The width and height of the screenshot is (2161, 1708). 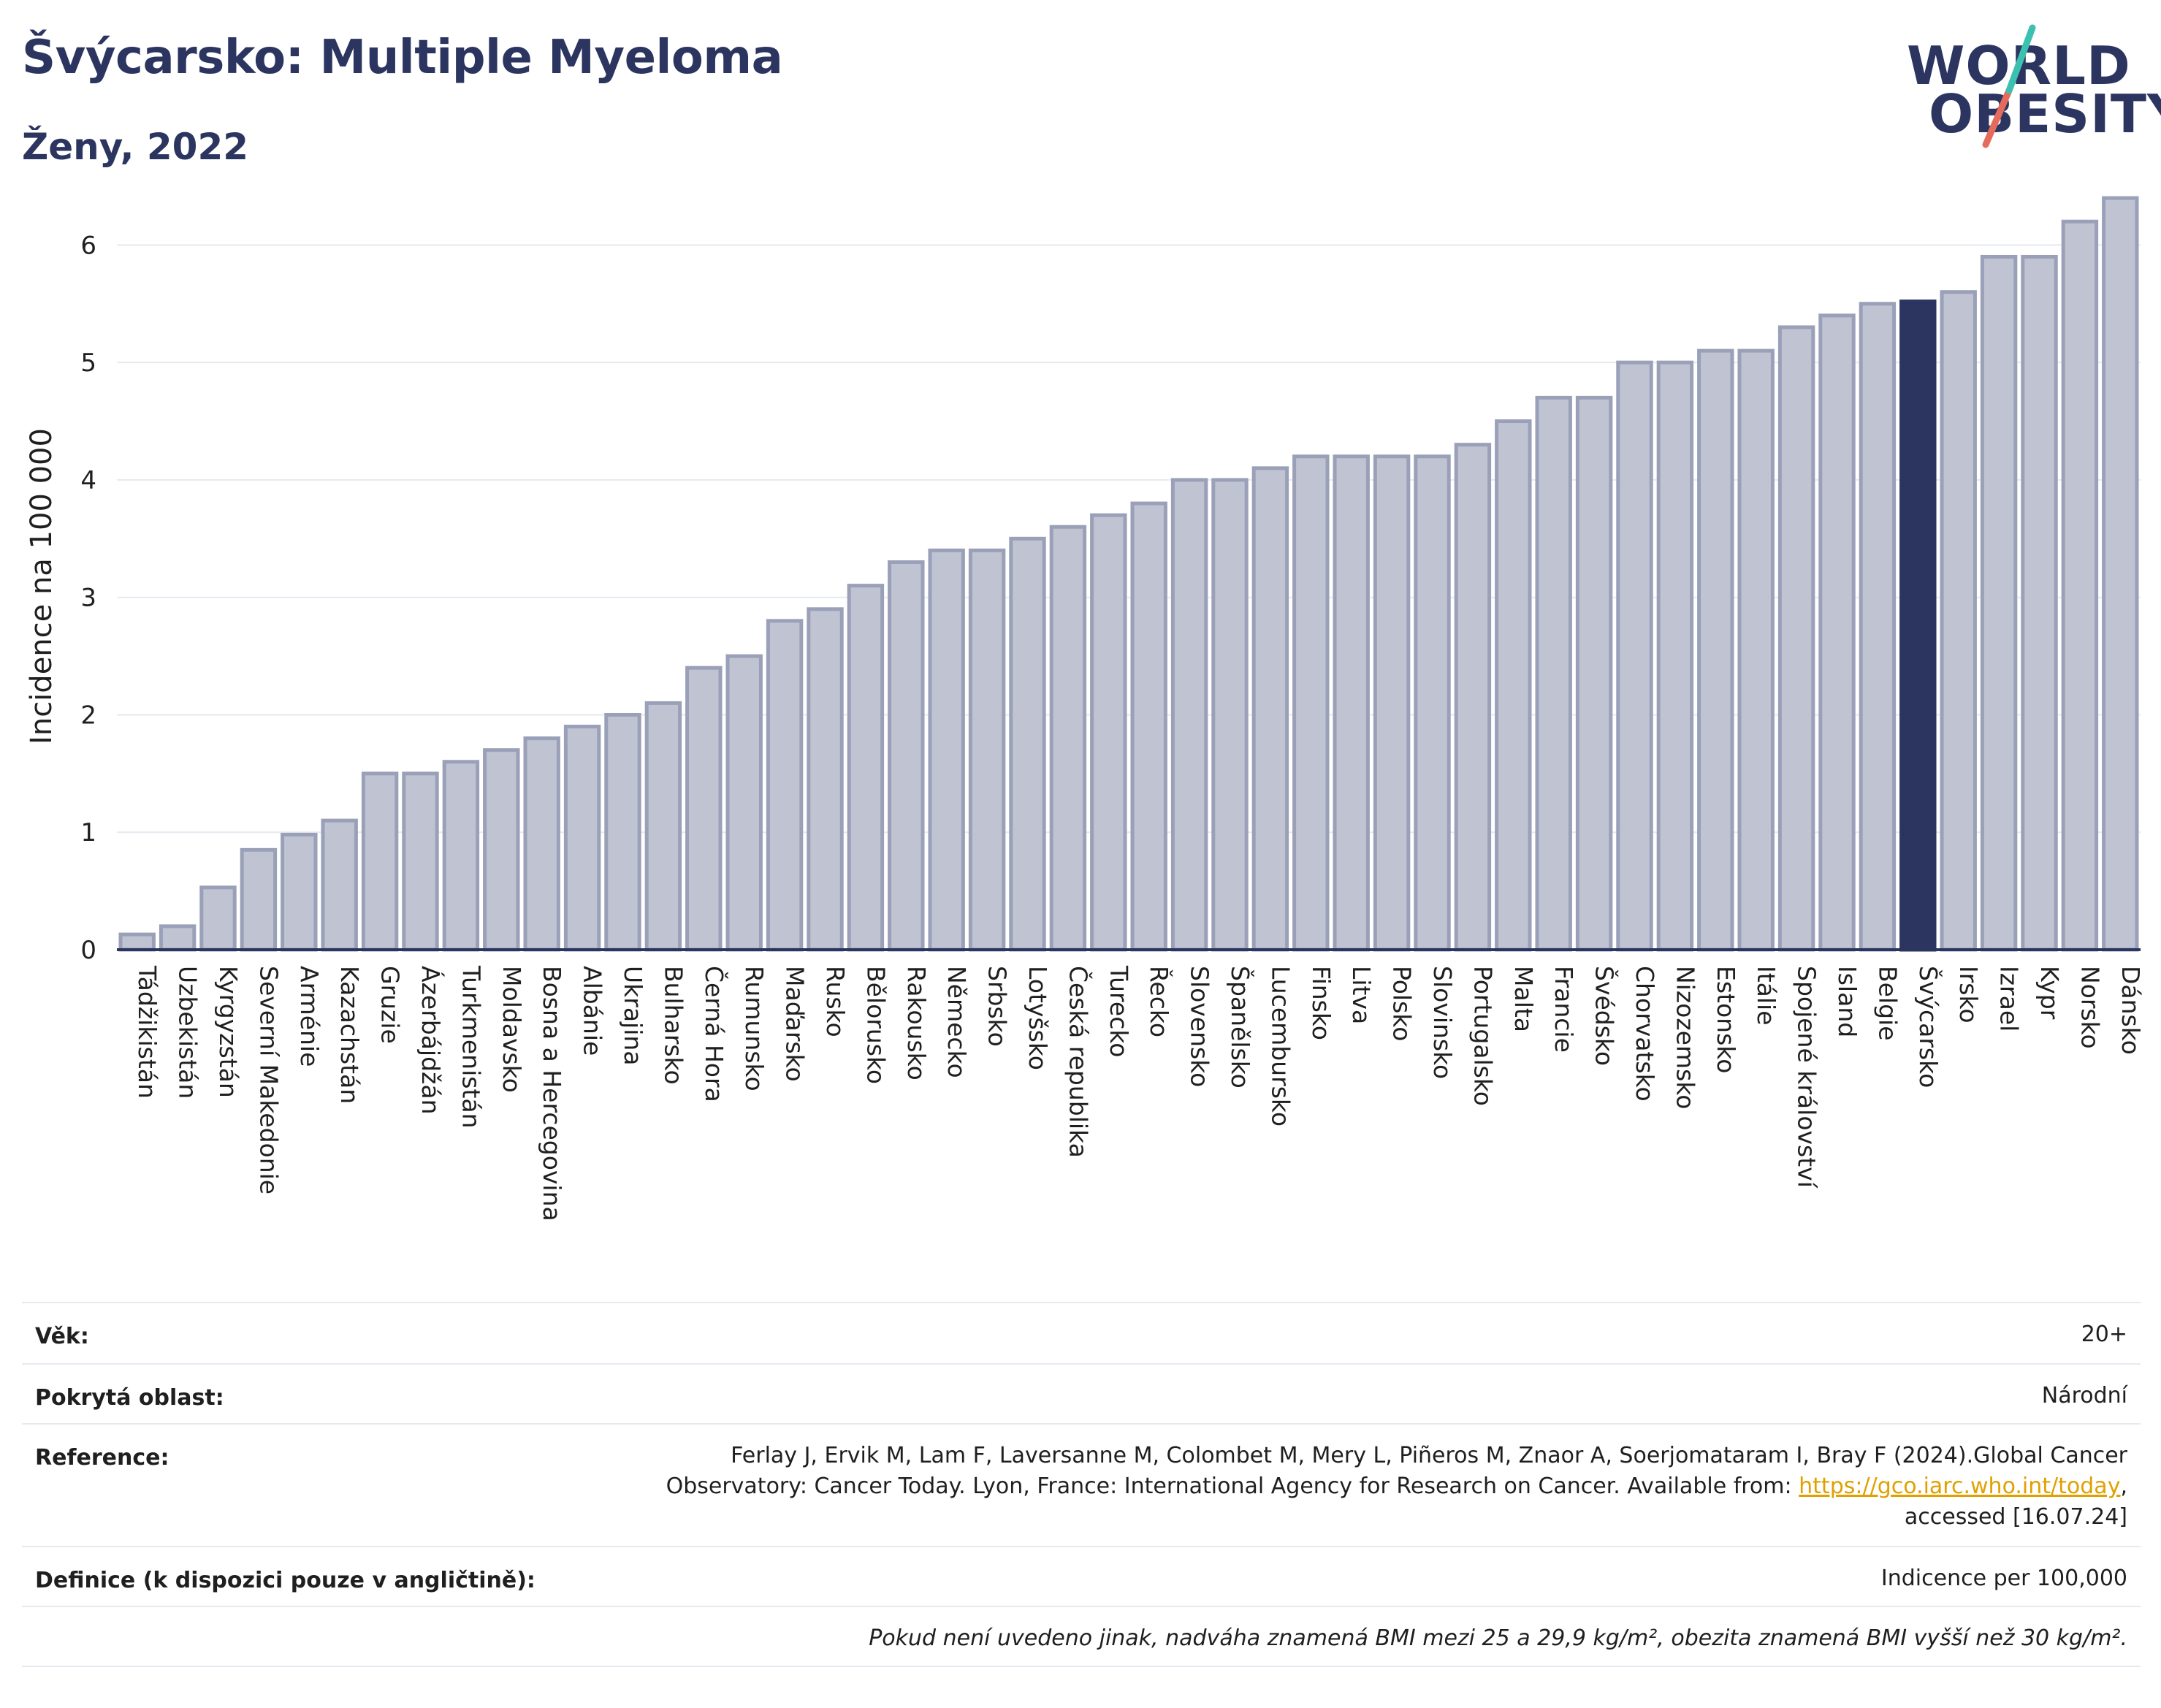 What do you see at coordinates (136, 147) in the screenshot?
I see `page-subtitle: Ženy, 2022` at bounding box center [136, 147].